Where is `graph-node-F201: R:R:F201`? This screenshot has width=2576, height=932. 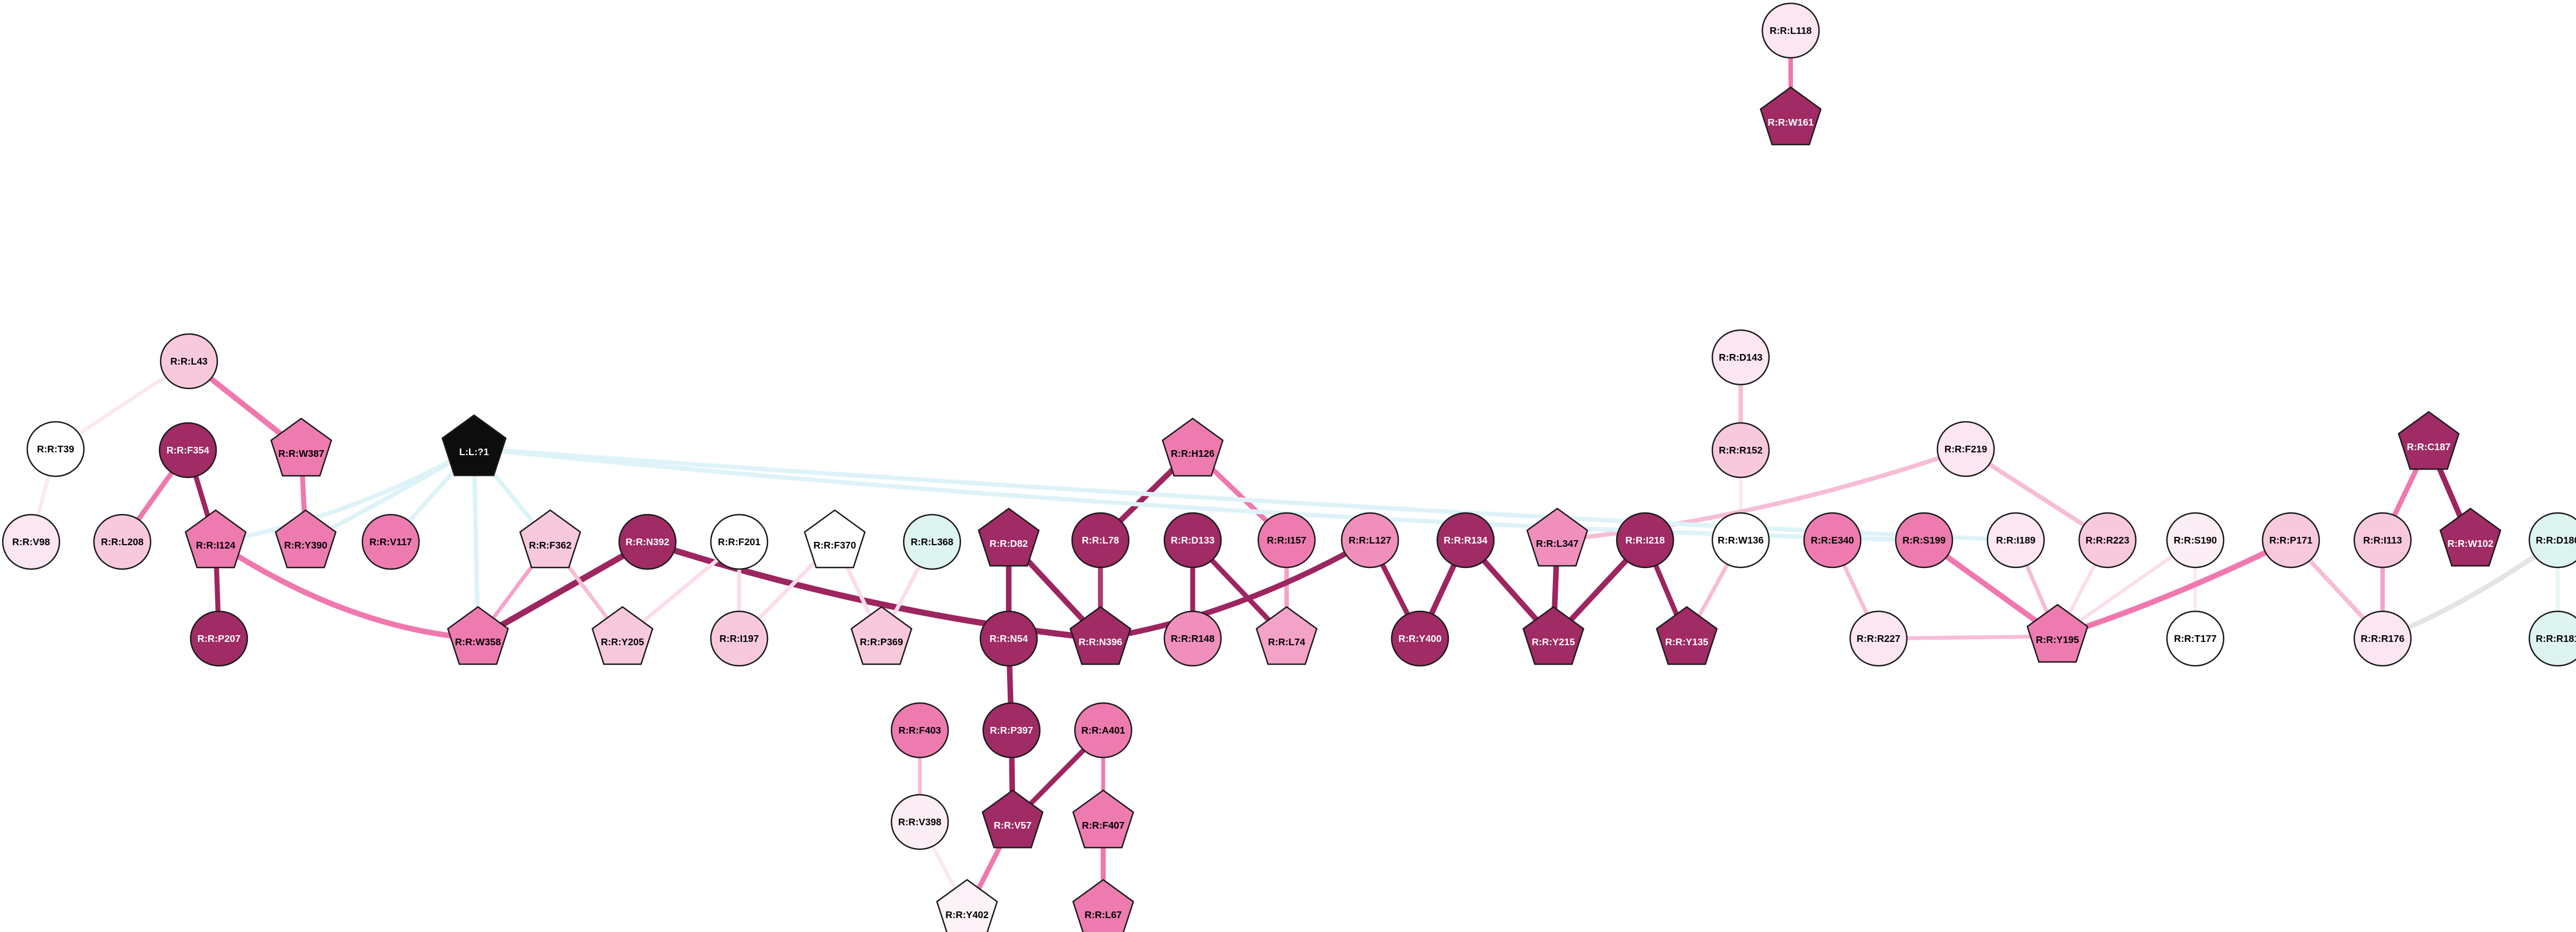
graph-node-F201: R:R:F201 is located at coordinates (739, 542).